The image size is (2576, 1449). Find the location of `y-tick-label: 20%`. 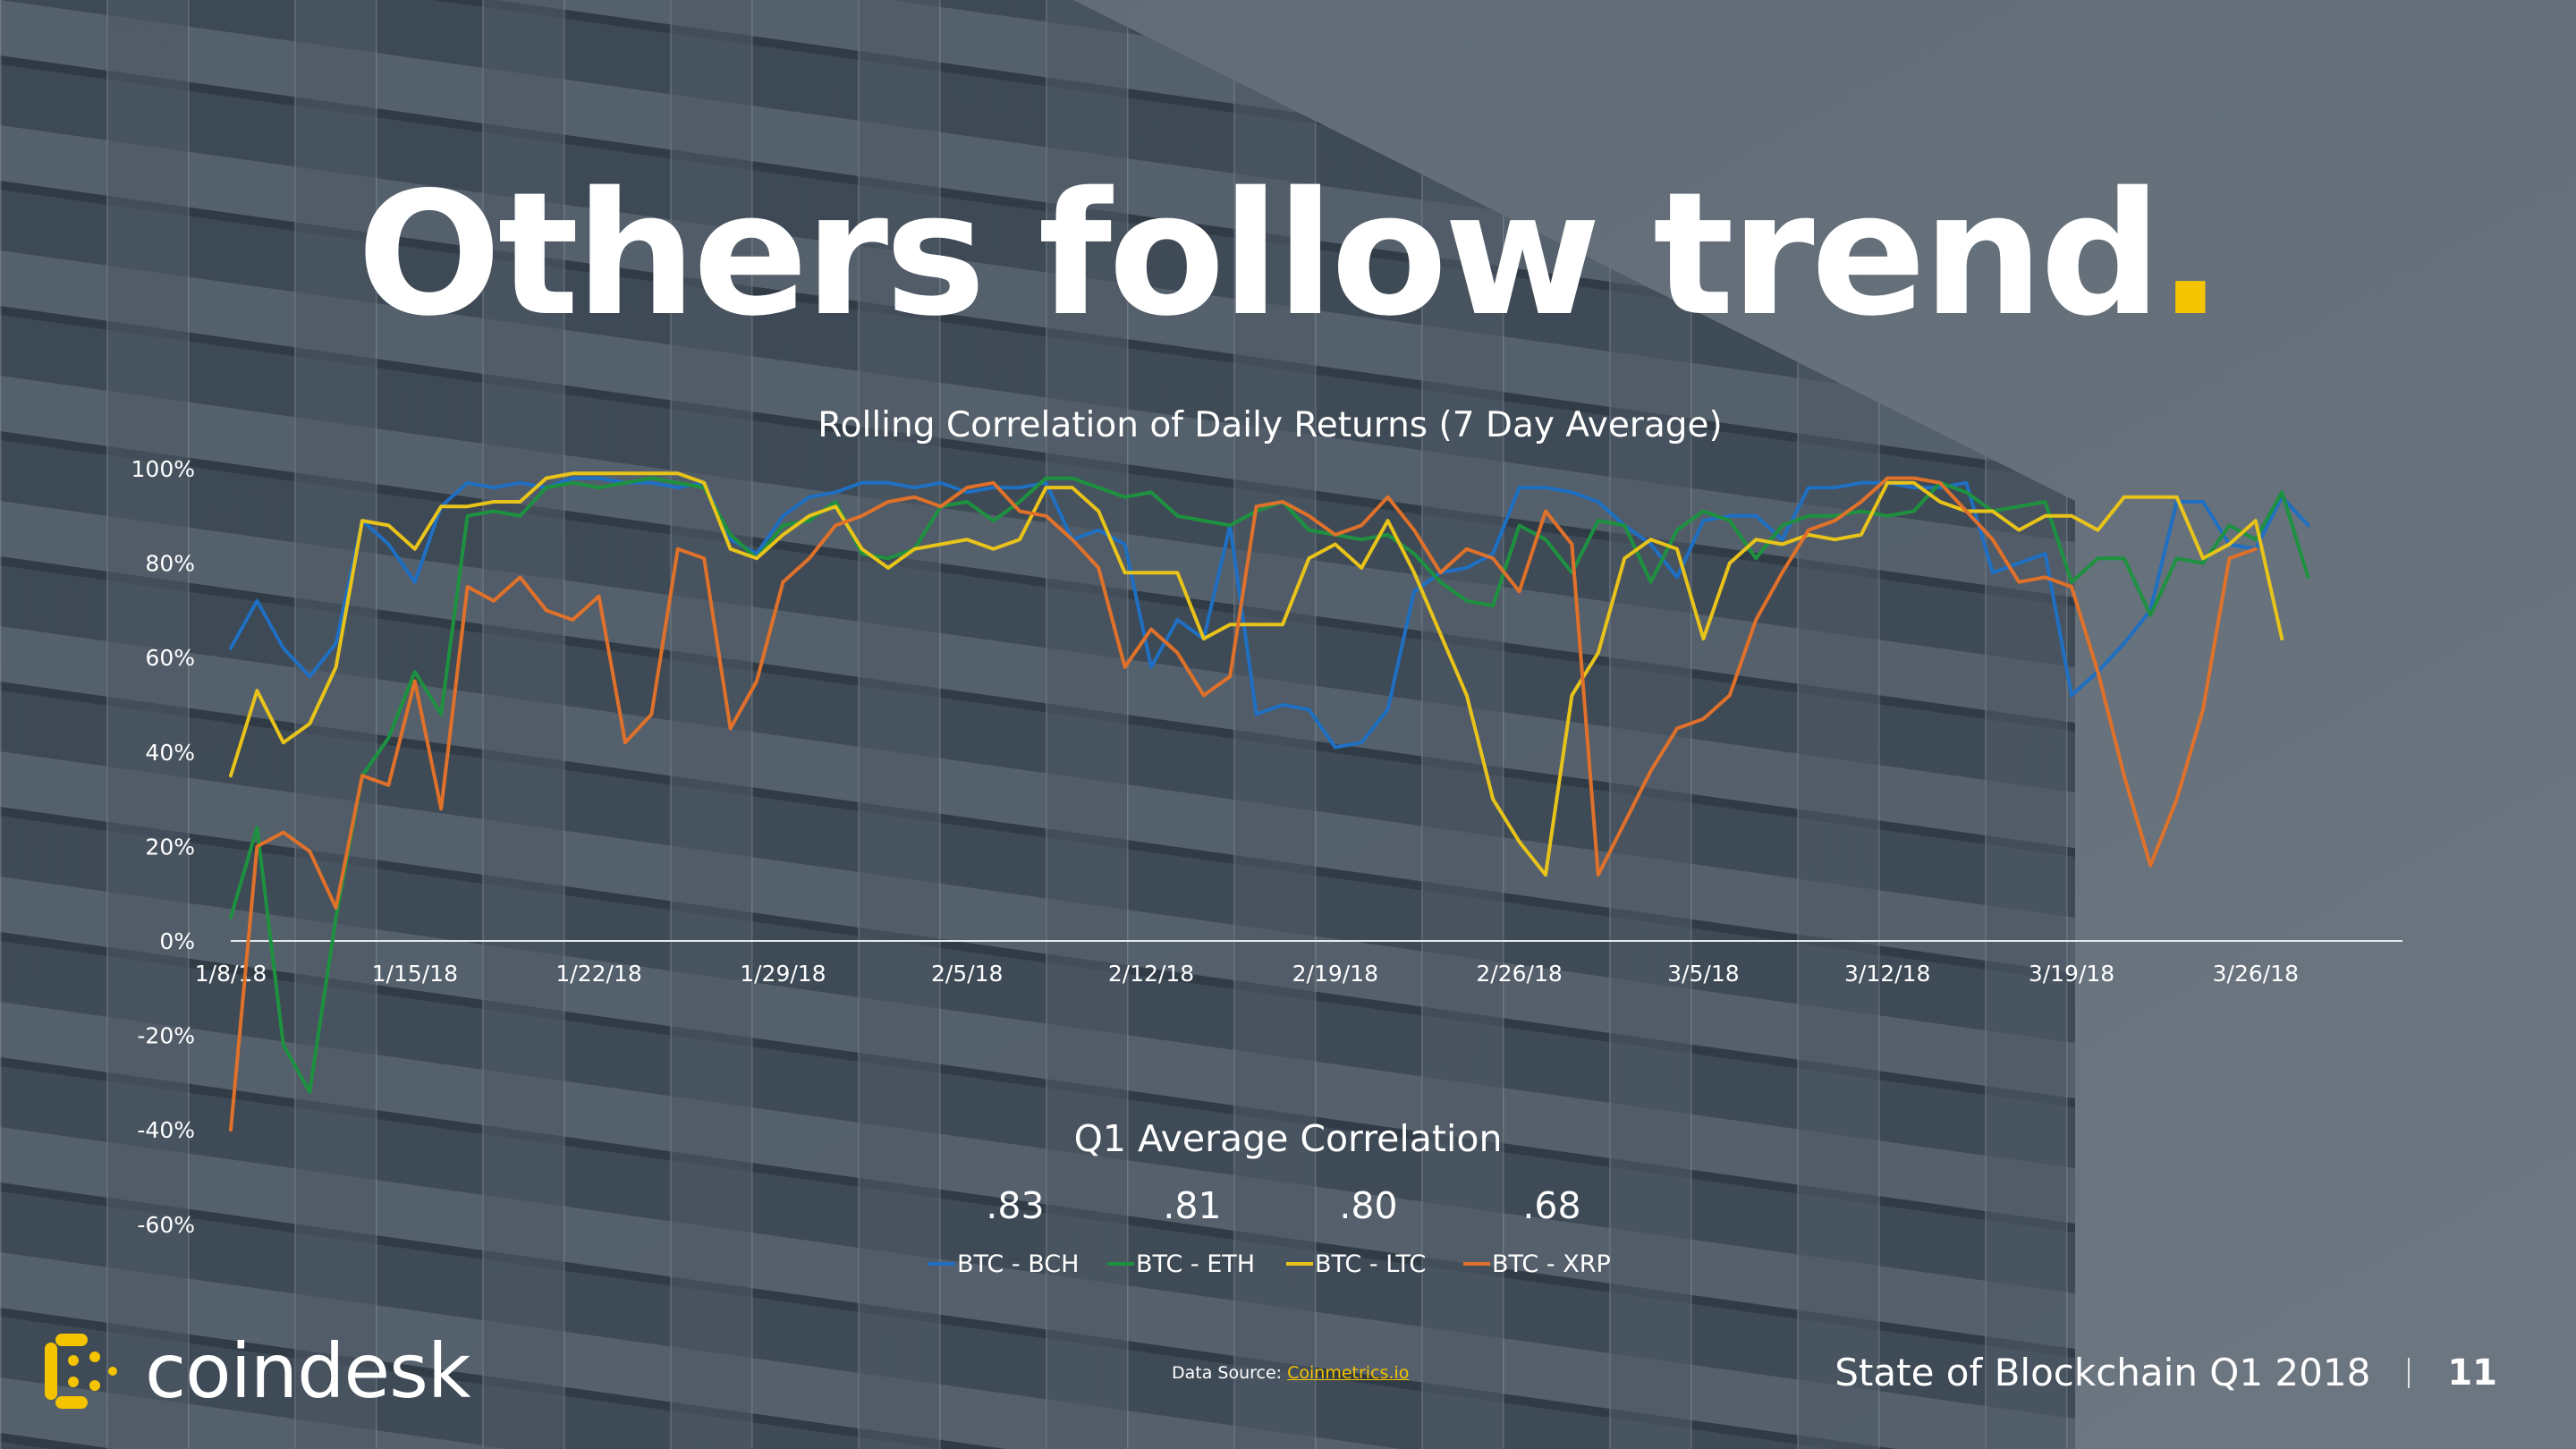

y-tick-label: 20% is located at coordinates (170, 847).